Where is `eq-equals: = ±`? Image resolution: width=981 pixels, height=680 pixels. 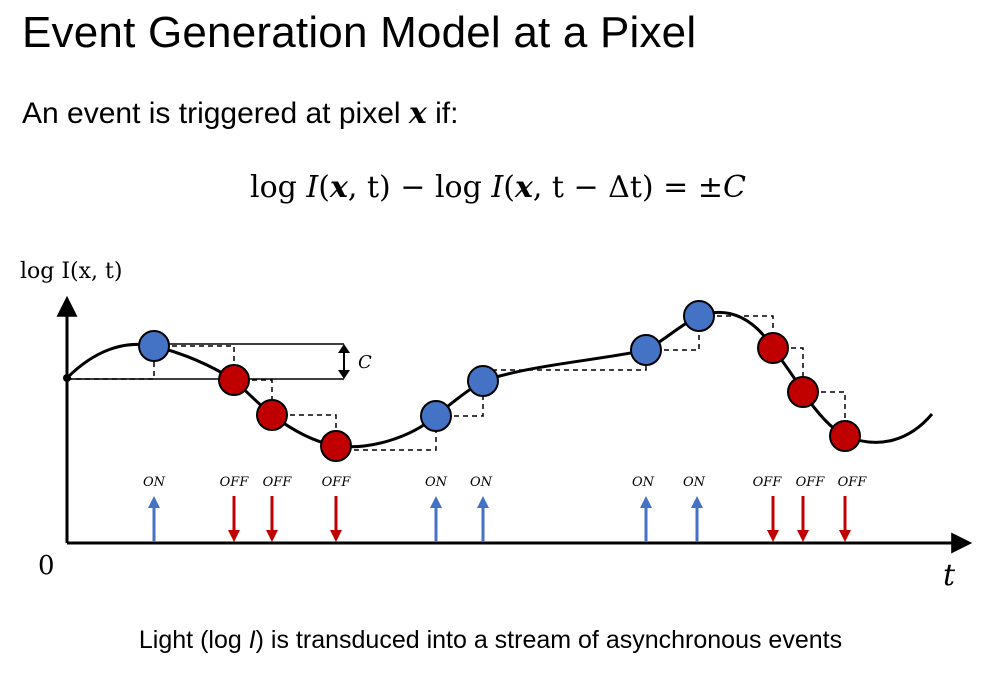 eq-equals: = ± is located at coordinates (688, 187).